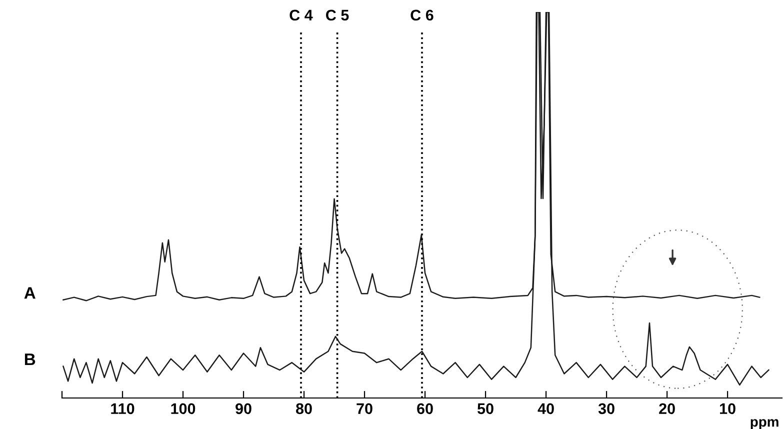 The width and height of the screenshot is (784, 429). I want to click on series-label: B, so click(30, 360).